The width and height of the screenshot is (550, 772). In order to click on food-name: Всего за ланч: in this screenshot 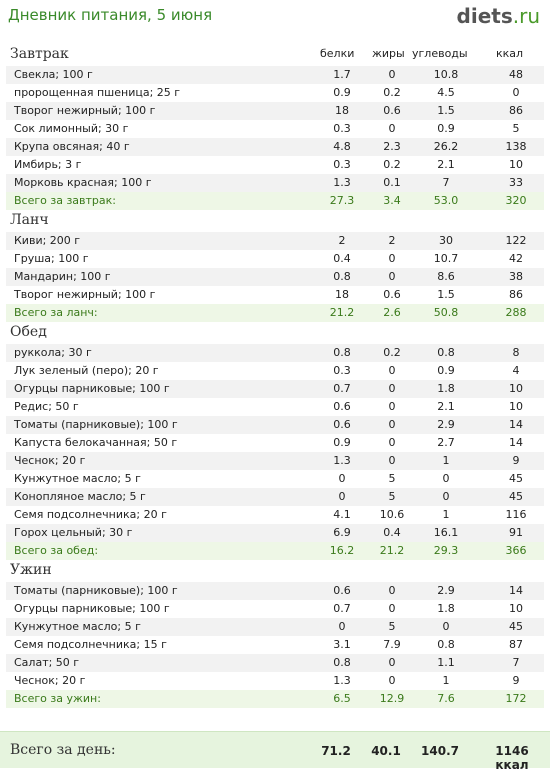, I will do `click(56, 312)`.